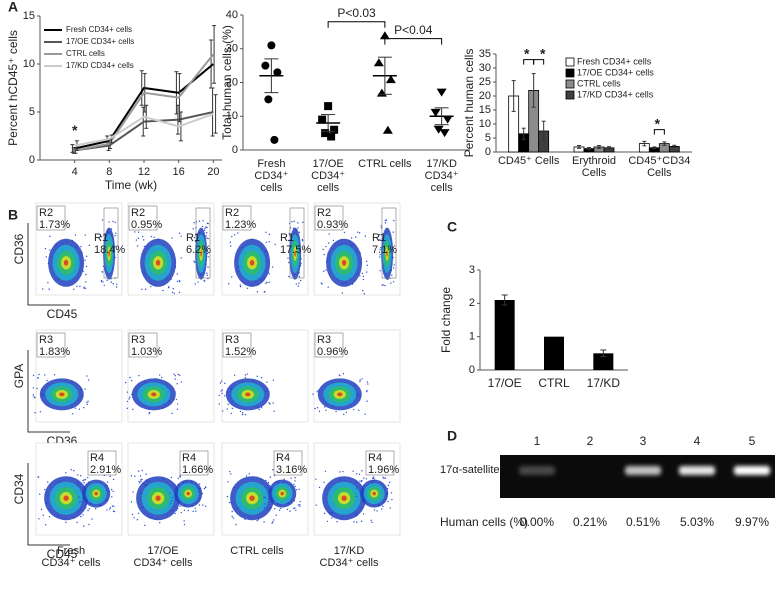 This screenshot has height=595, width=778. What do you see at coordinates (615, 72) in the screenshot?
I see `legend-label: 17/OE CD34+ cells` at bounding box center [615, 72].